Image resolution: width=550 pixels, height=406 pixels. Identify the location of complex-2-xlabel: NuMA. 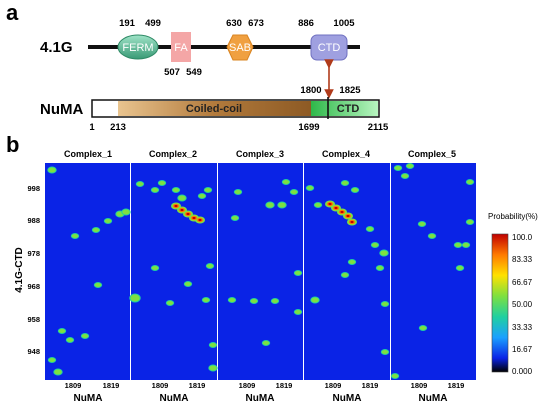
(174, 398).